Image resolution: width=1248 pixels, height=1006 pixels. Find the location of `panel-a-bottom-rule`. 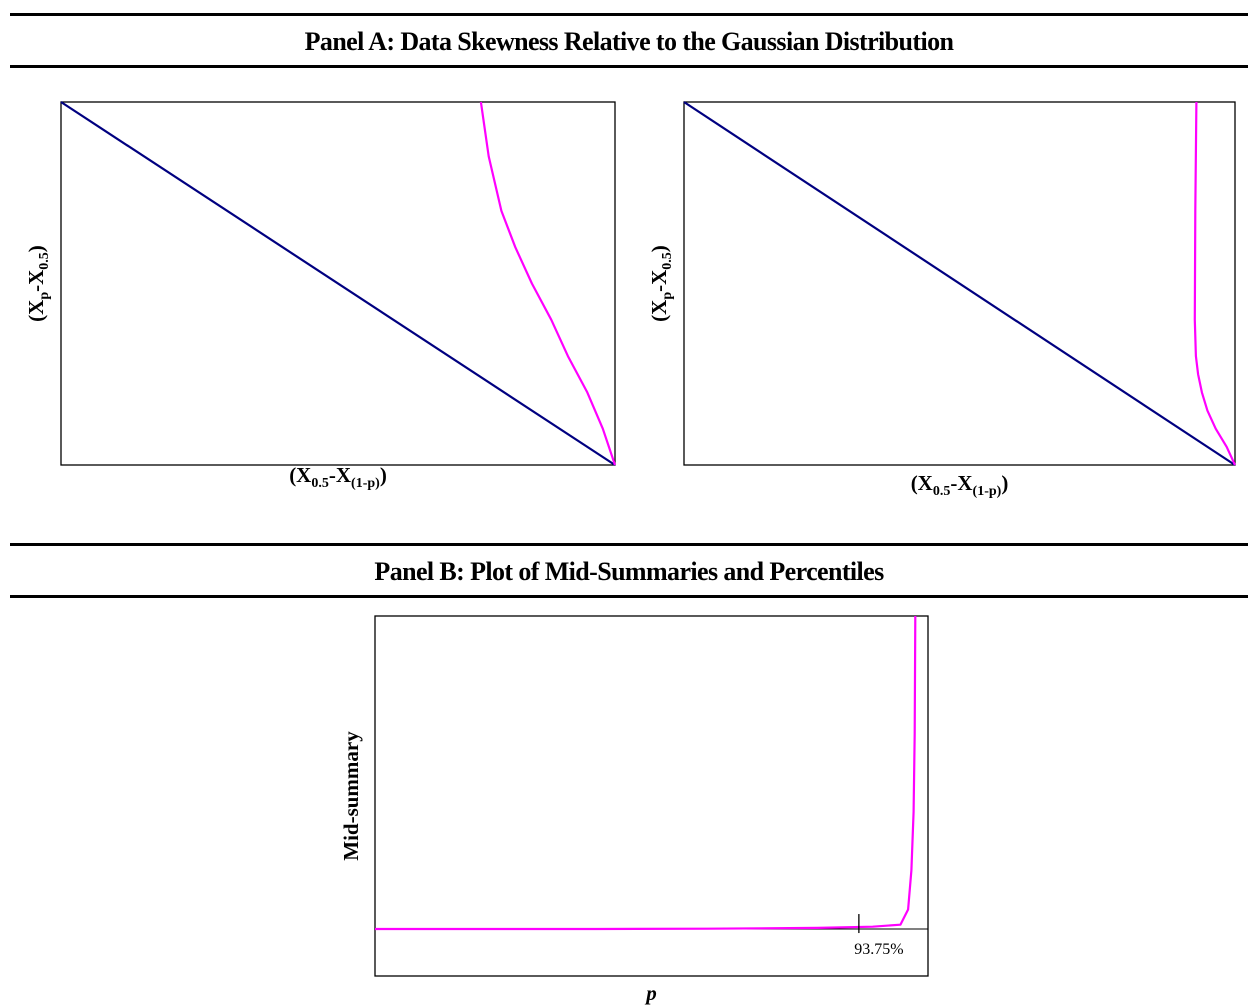

panel-a-bottom-rule is located at coordinates (629, 66).